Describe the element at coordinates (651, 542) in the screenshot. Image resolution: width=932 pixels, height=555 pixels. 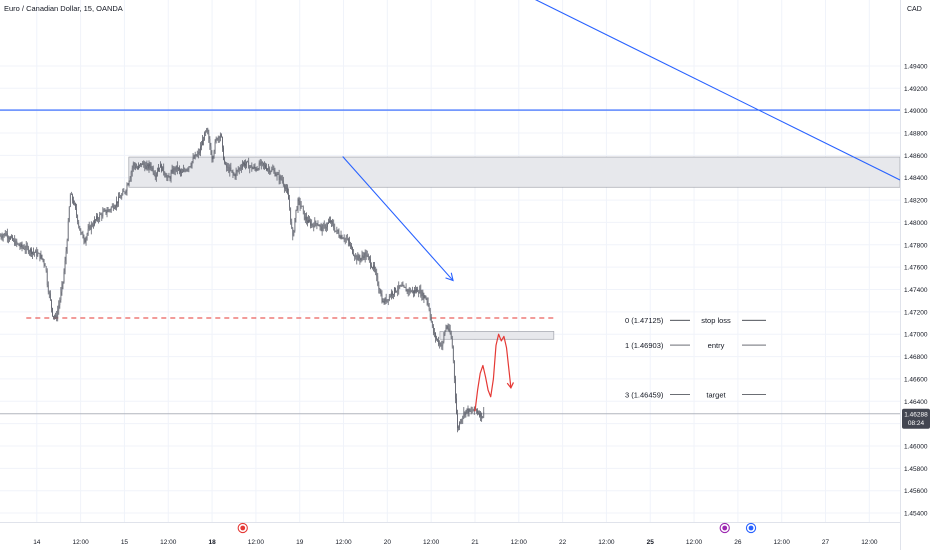
I see `time-tick-label: 25` at that location.